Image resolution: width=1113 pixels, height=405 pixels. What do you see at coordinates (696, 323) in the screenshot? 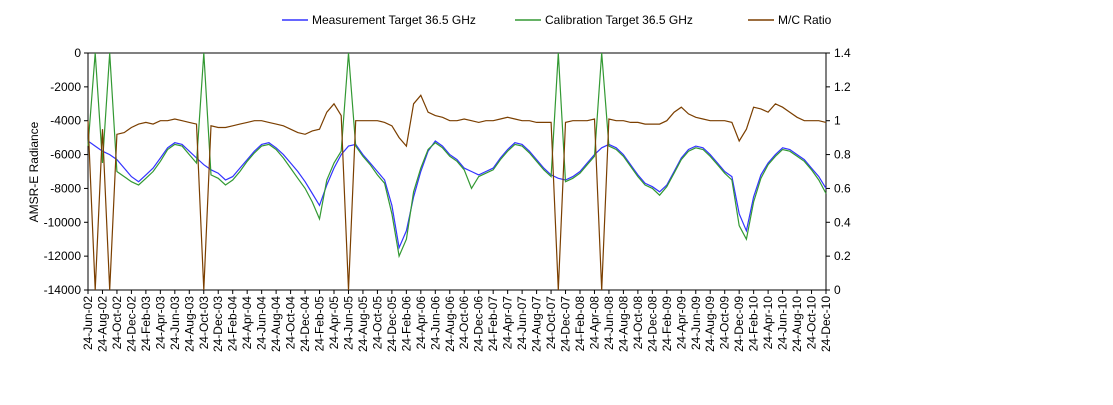
I see `x-tick-label: 24-Jun-09` at bounding box center [696, 323].